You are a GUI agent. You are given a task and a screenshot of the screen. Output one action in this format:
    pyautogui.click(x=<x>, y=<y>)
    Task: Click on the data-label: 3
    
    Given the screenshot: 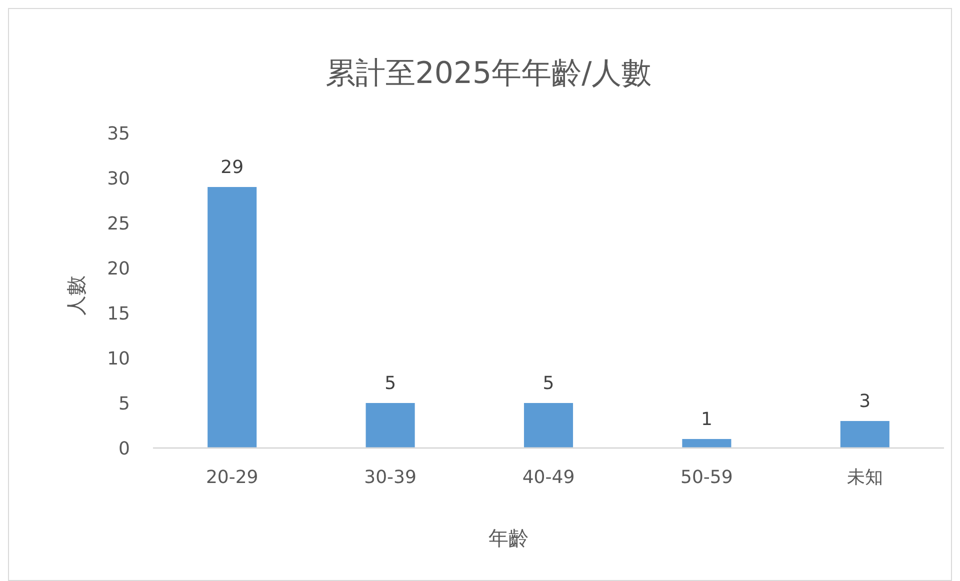 What is the action you would take?
    pyautogui.click(x=865, y=401)
    